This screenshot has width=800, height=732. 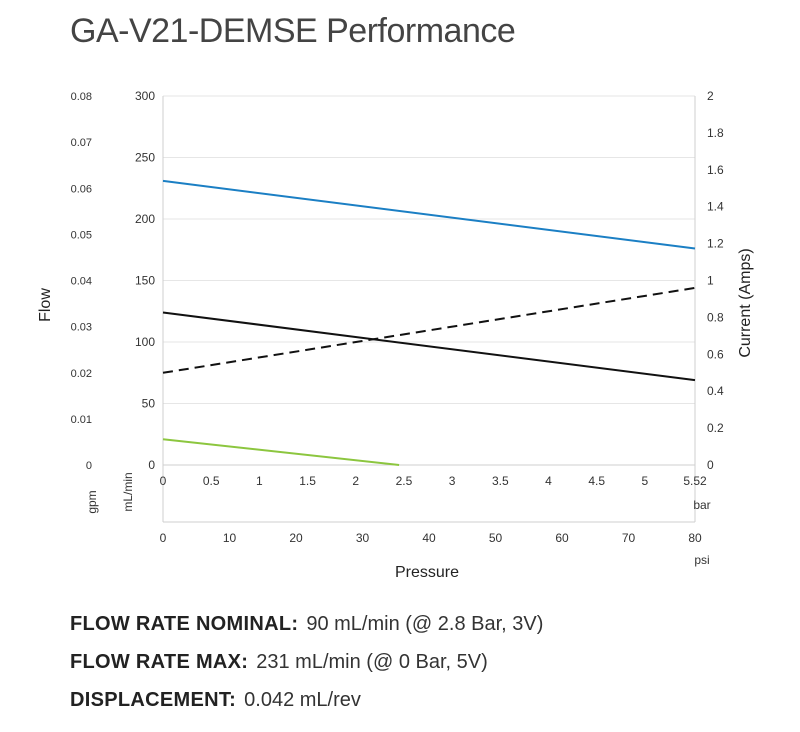 What do you see at coordinates (500, 481) in the screenshot?
I see `x-tick-label-bar: 3.5` at bounding box center [500, 481].